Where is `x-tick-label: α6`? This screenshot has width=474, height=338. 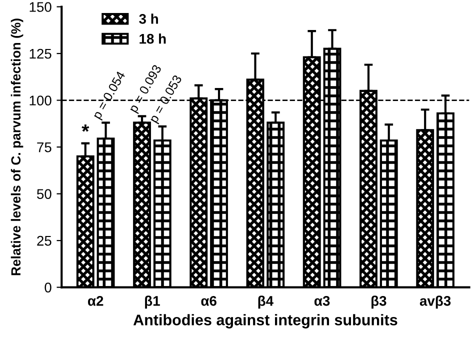
x-tick-label: α6 is located at coordinates (208, 301).